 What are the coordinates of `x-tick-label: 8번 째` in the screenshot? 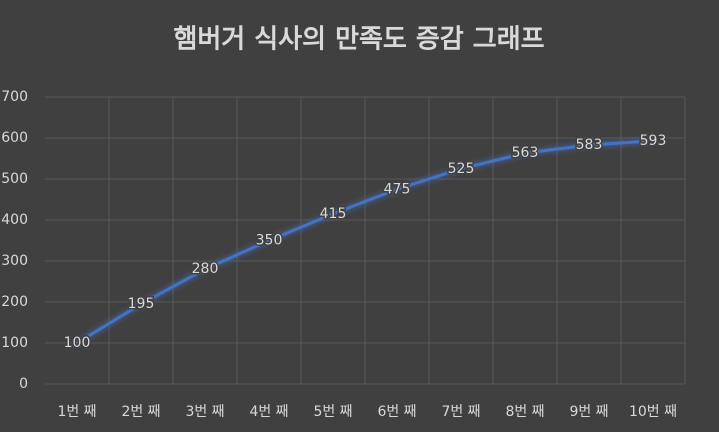 It's located at (524, 412).